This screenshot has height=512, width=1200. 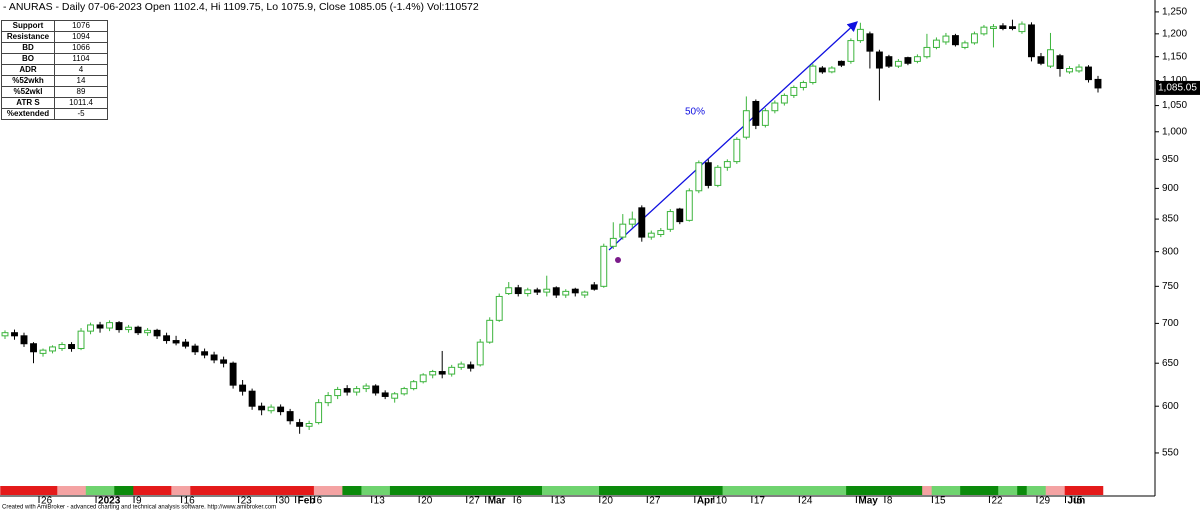 I want to click on y-tick-label: 950, so click(x=1170, y=159).